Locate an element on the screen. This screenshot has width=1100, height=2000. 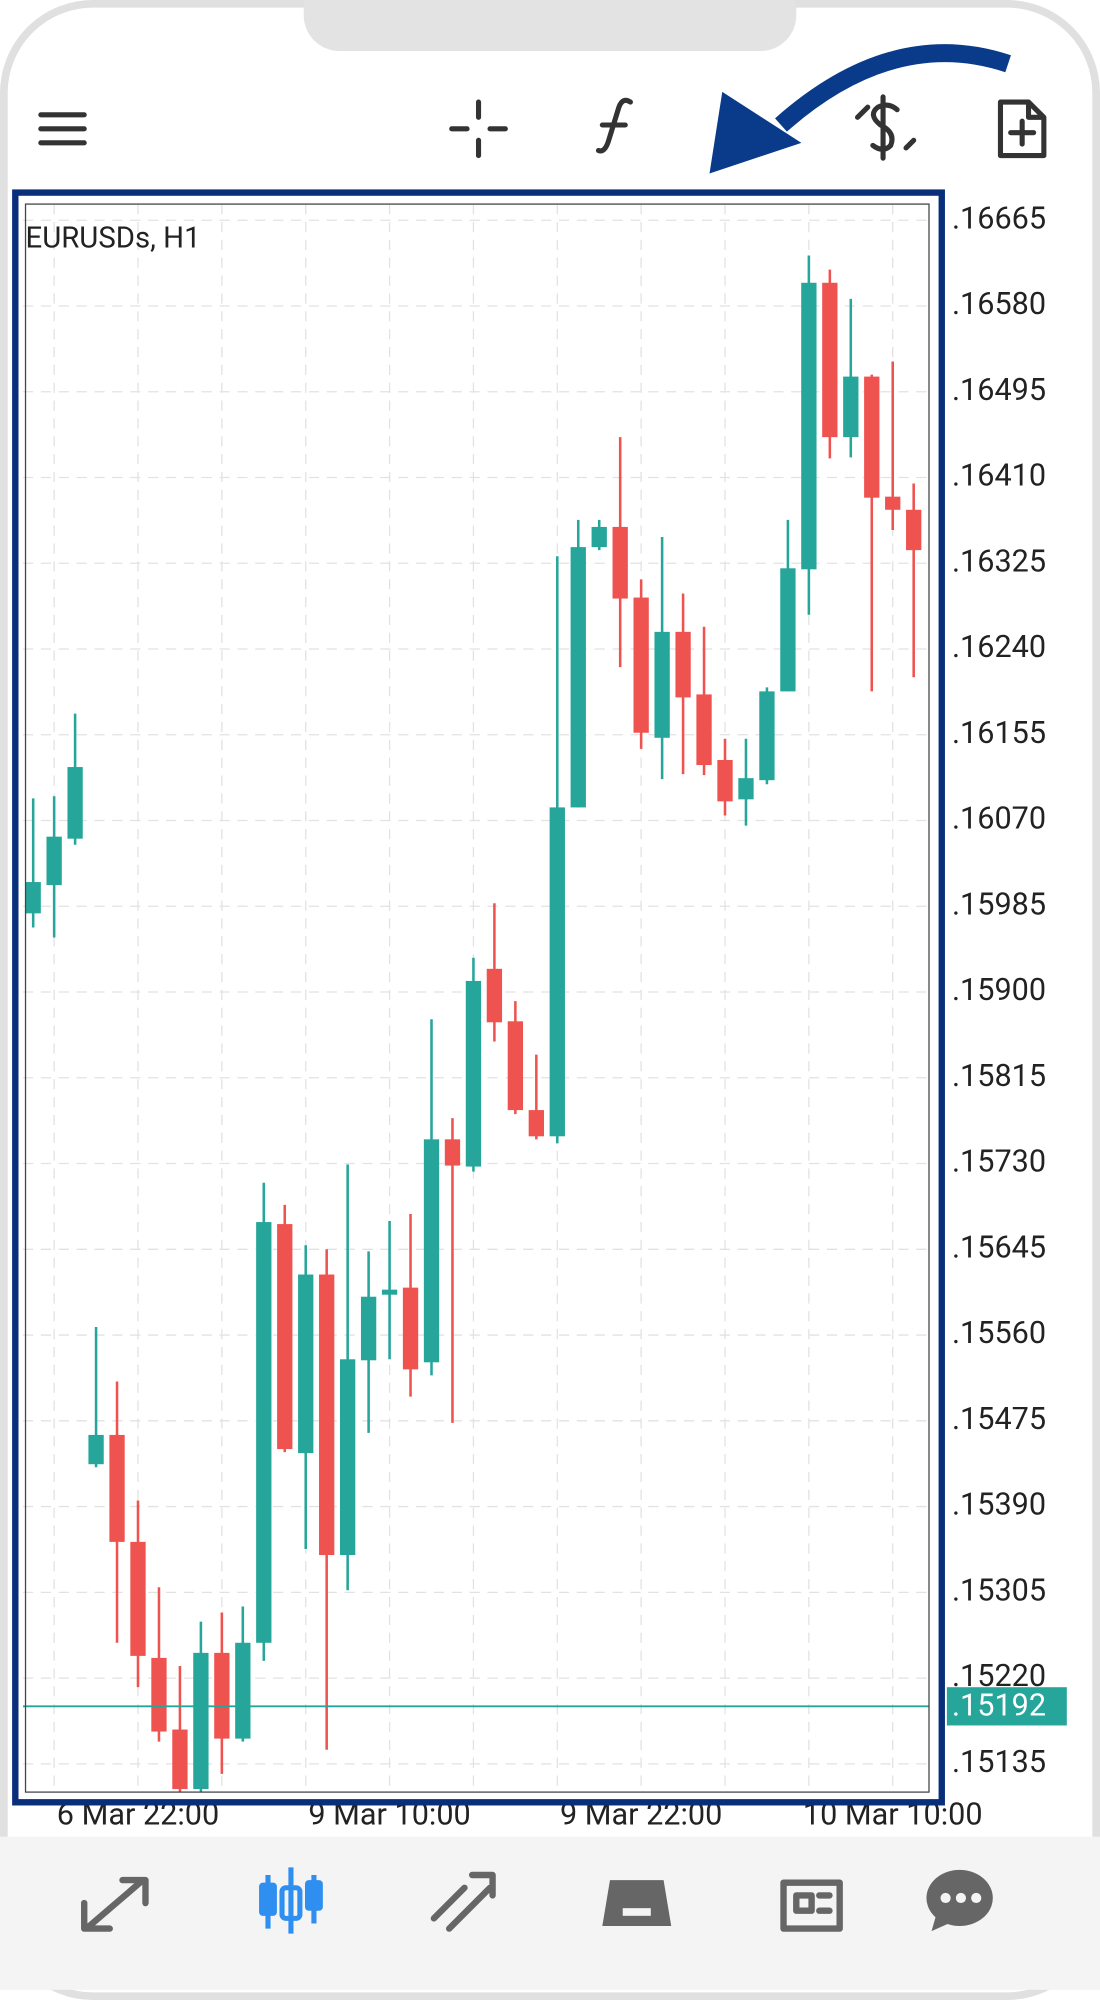
last-price-label: .15192 is located at coordinates (999, 1706).